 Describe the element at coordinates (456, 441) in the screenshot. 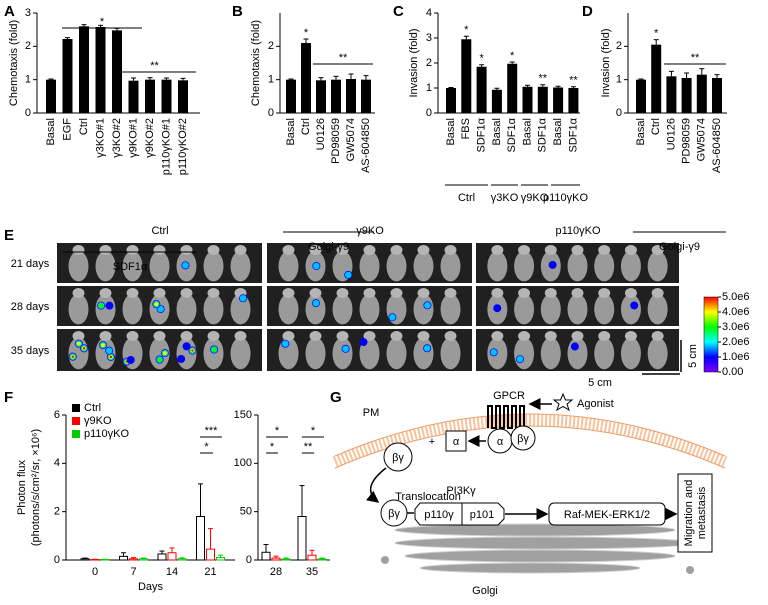

I see `alpha-box` at that location.